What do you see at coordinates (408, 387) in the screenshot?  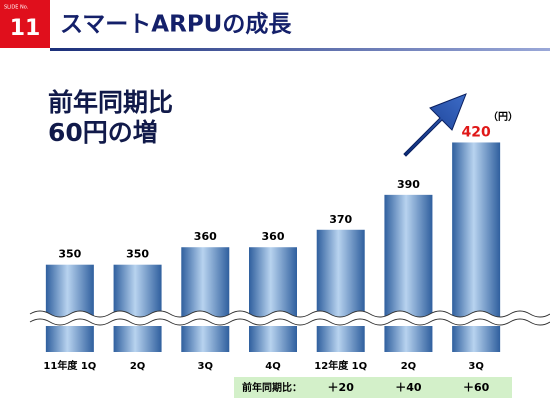 I see `yoy-value: ＋40` at bounding box center [408, 387].